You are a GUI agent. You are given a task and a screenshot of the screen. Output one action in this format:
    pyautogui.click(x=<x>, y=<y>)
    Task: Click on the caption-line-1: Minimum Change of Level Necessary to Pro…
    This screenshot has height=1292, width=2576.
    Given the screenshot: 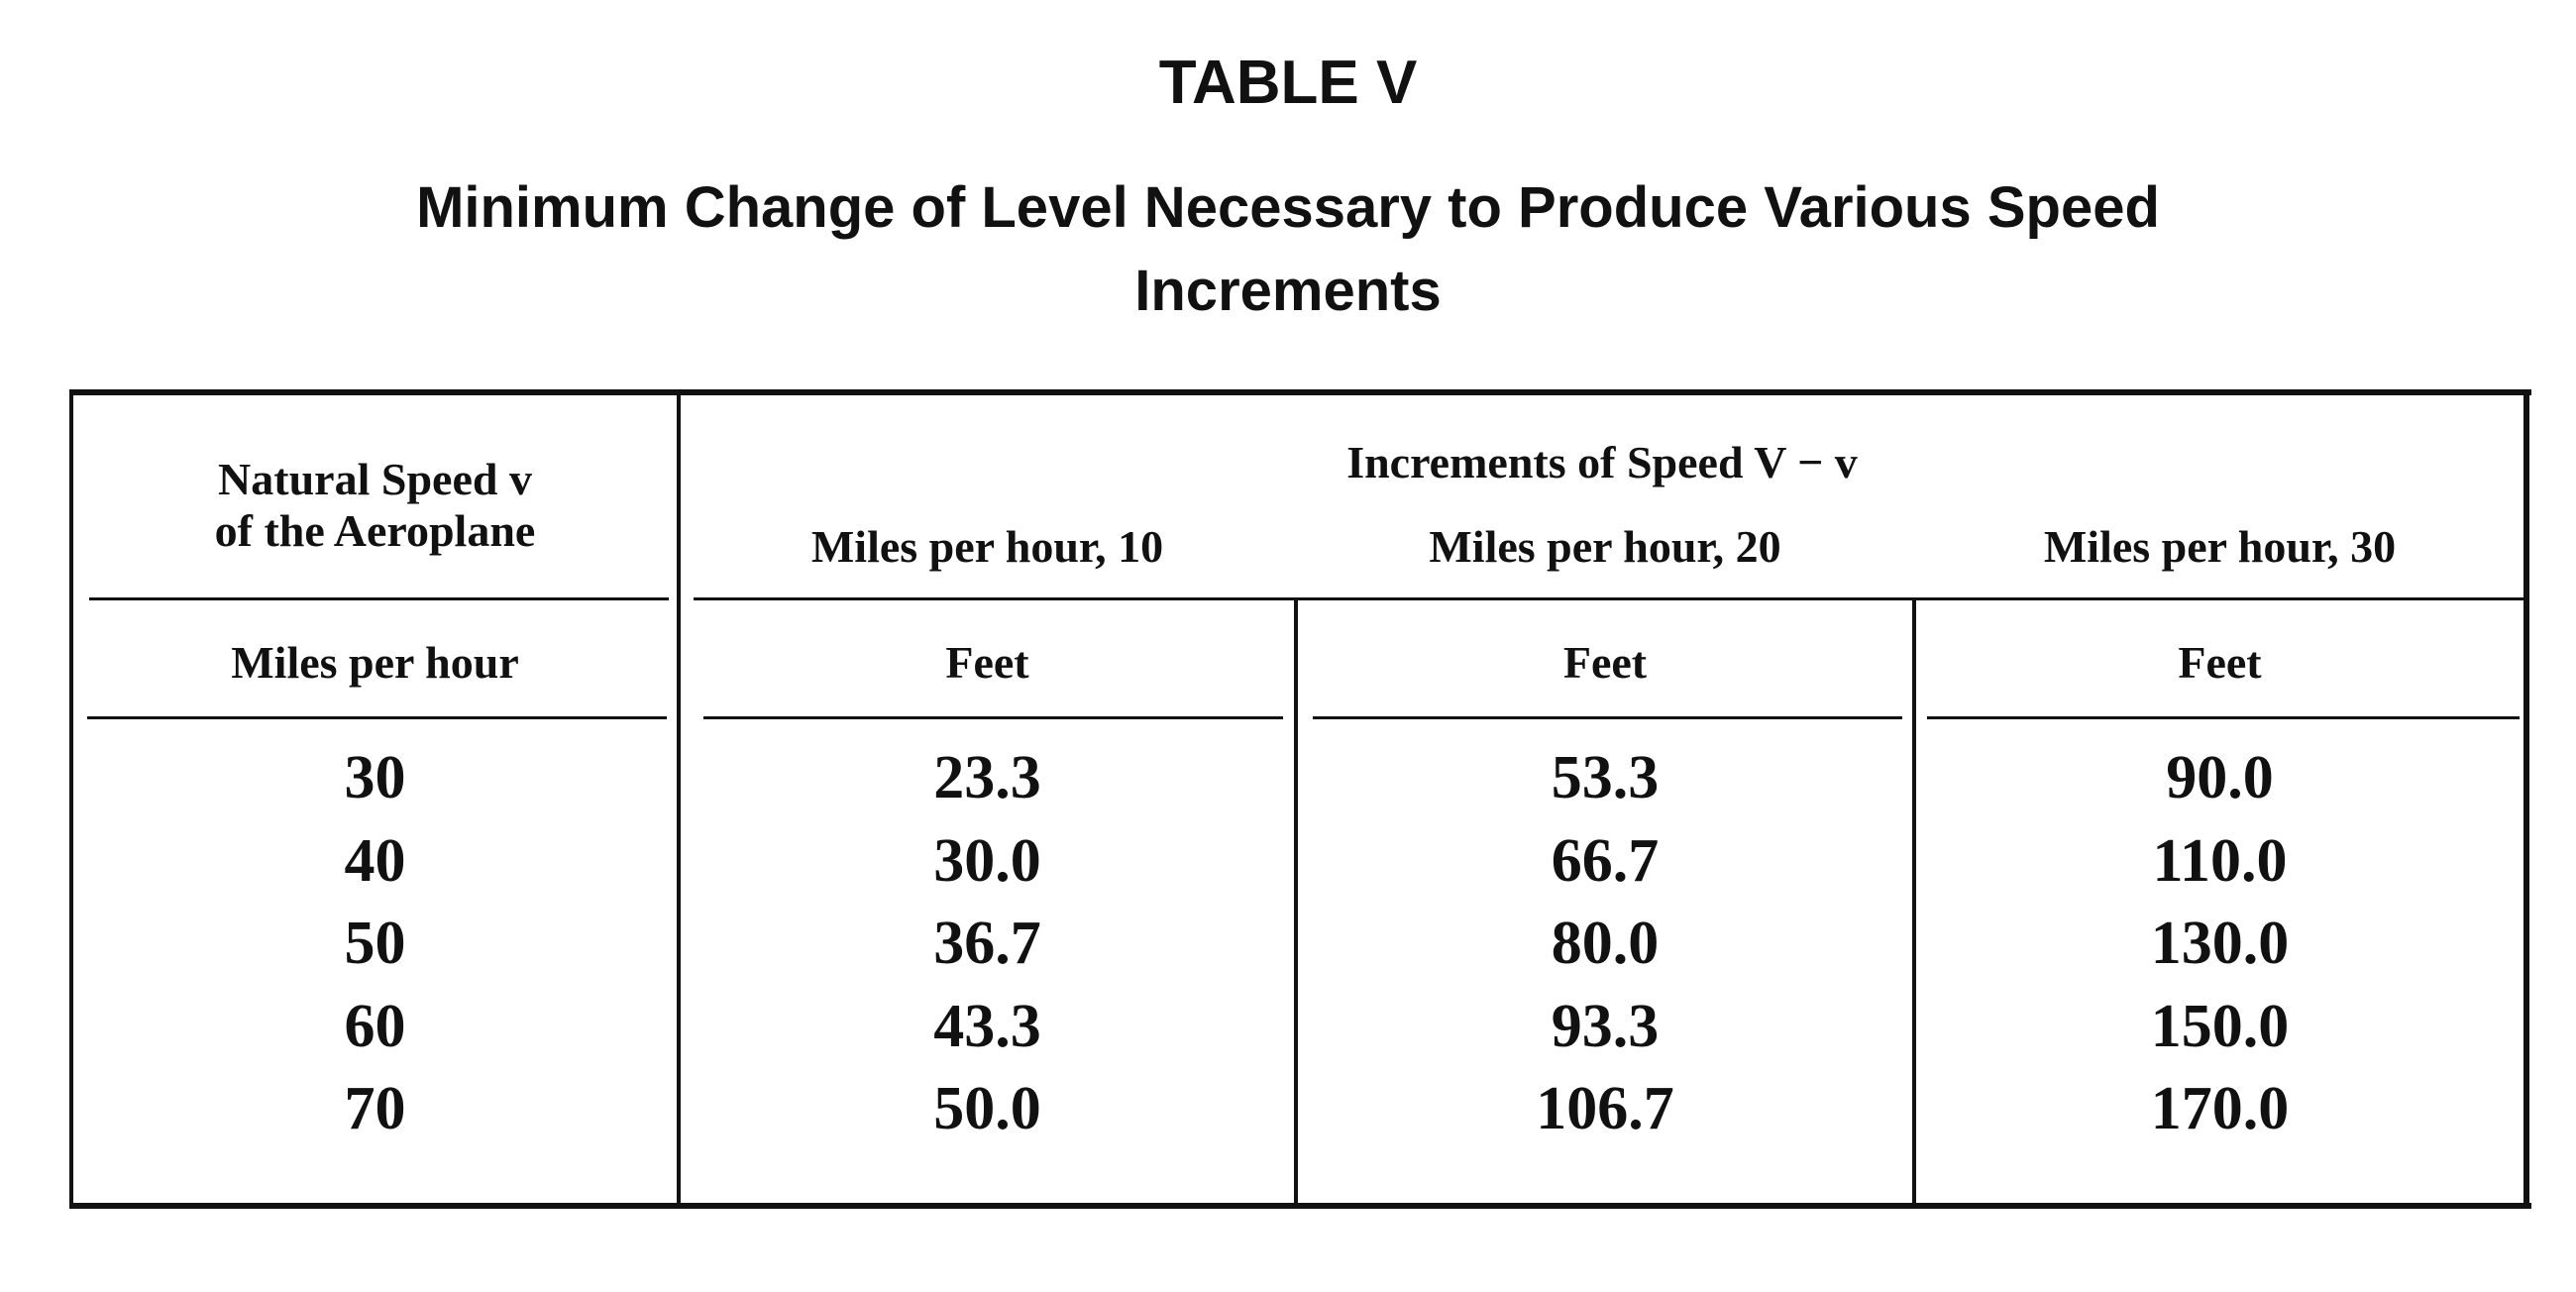 What is the action you would take?
    pyautogui.click(x=1288, y=208)
    